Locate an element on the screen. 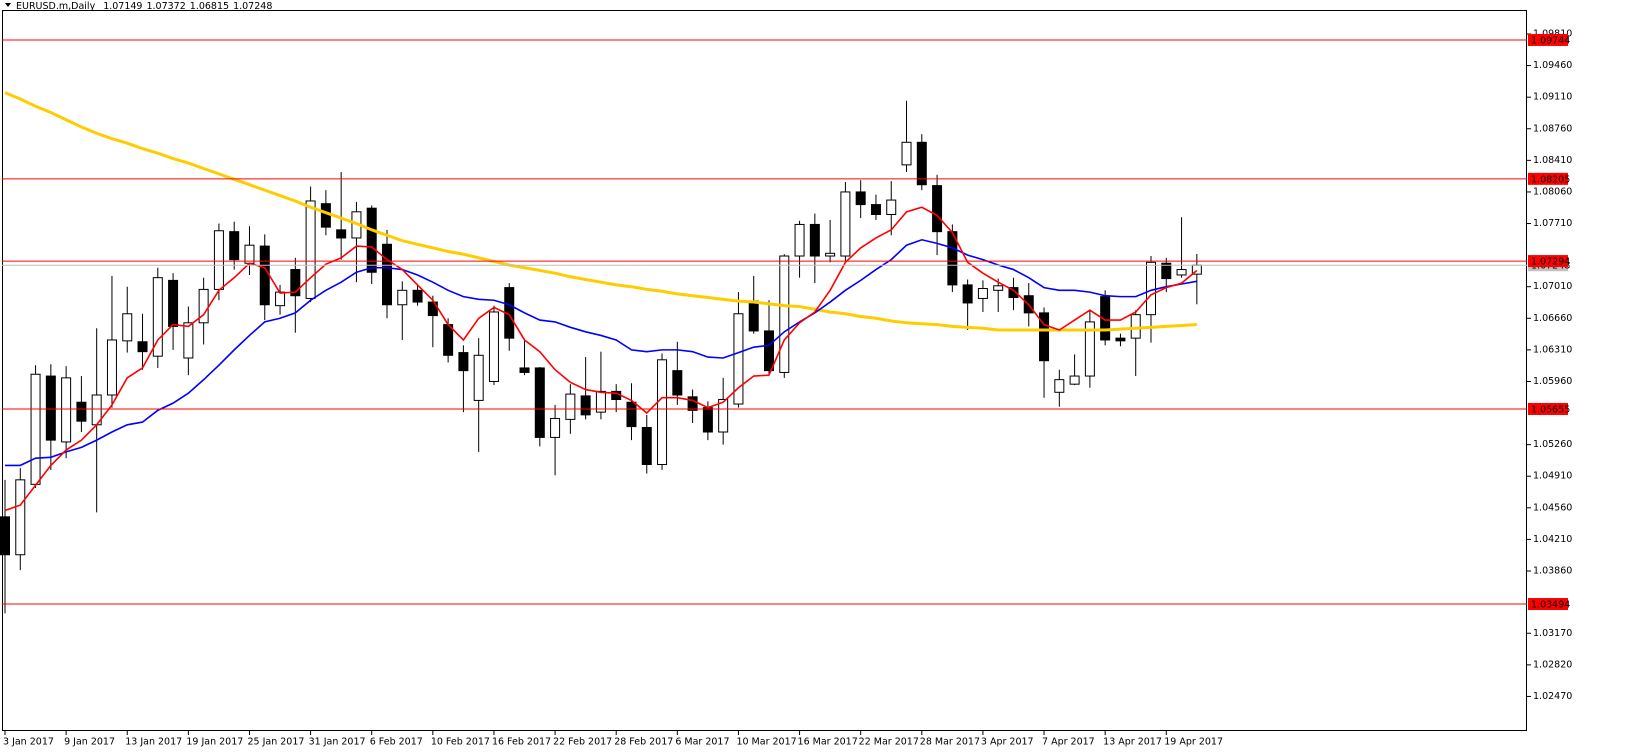 The height and width of the screenshot is (753, 1638). x-tick-label: 22 Feb 2017 is located at coordinates (582, 742).